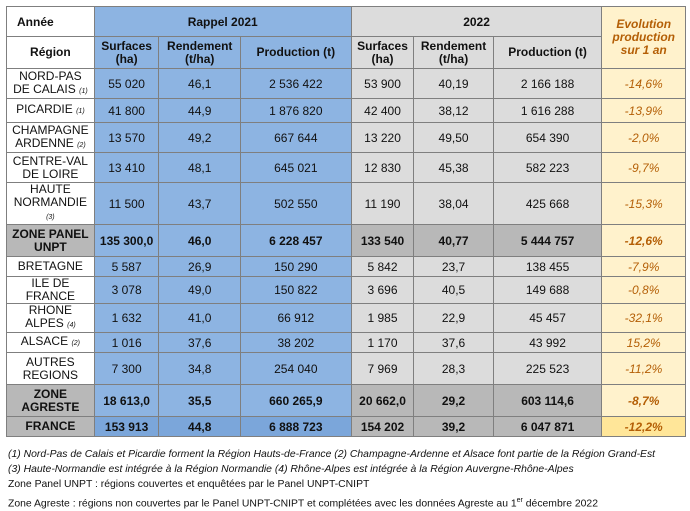 The width and height of the screenshot is (690, 511). What do you see at coordinates (643, 83) in the screenshot?
I see `cell-evolution: -14,6%` at bounding box center [643, 83].